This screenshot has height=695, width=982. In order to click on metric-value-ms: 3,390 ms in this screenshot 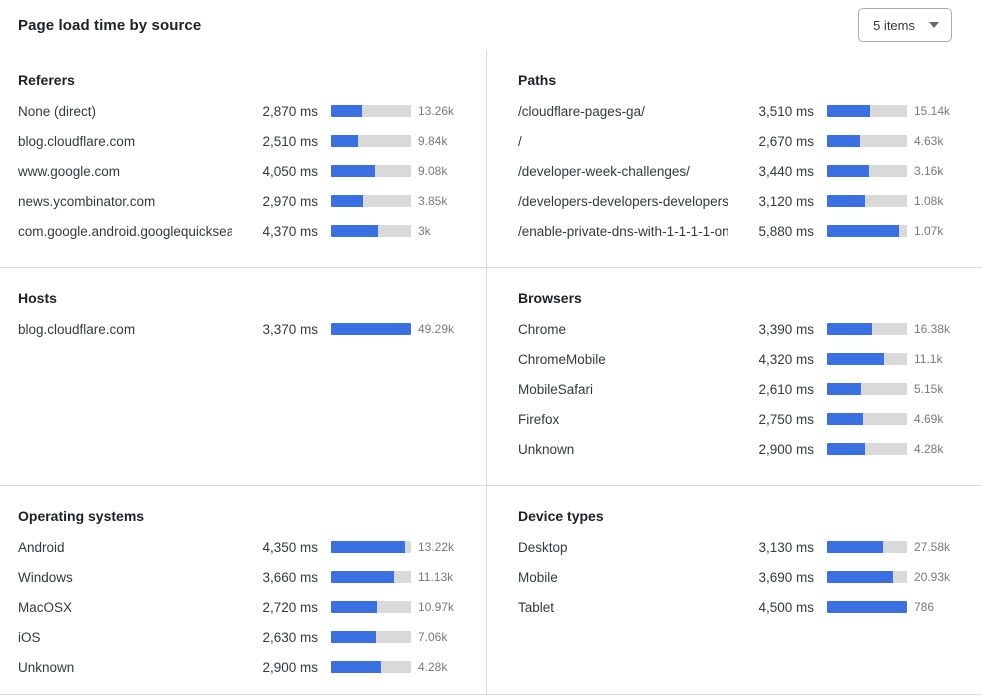, I will do `click(786, 329)`.